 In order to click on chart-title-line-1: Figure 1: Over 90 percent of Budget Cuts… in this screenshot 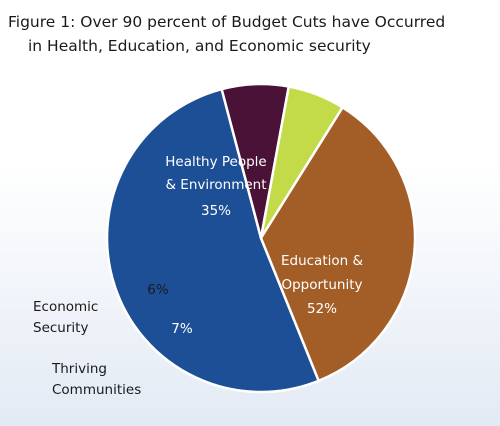, I will do `click(226, 22)`.